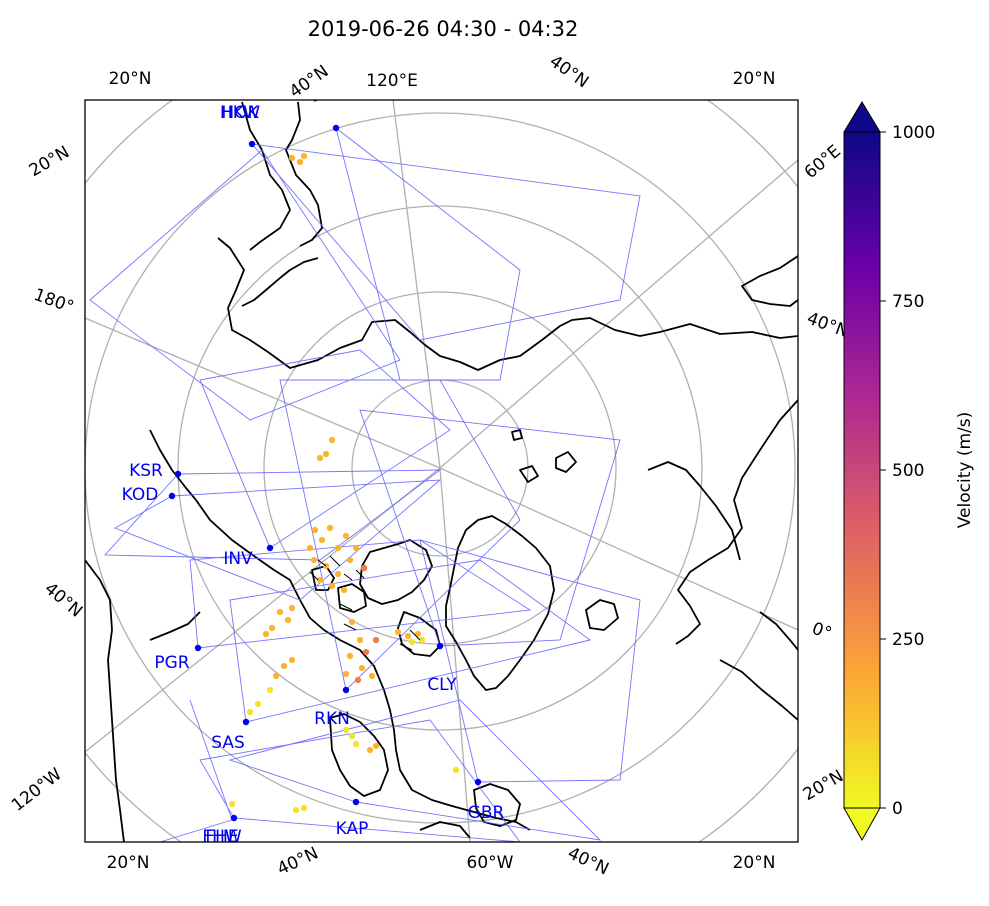  I want to click on grid-label-bottom-2: 40°N, so click(297, 861).